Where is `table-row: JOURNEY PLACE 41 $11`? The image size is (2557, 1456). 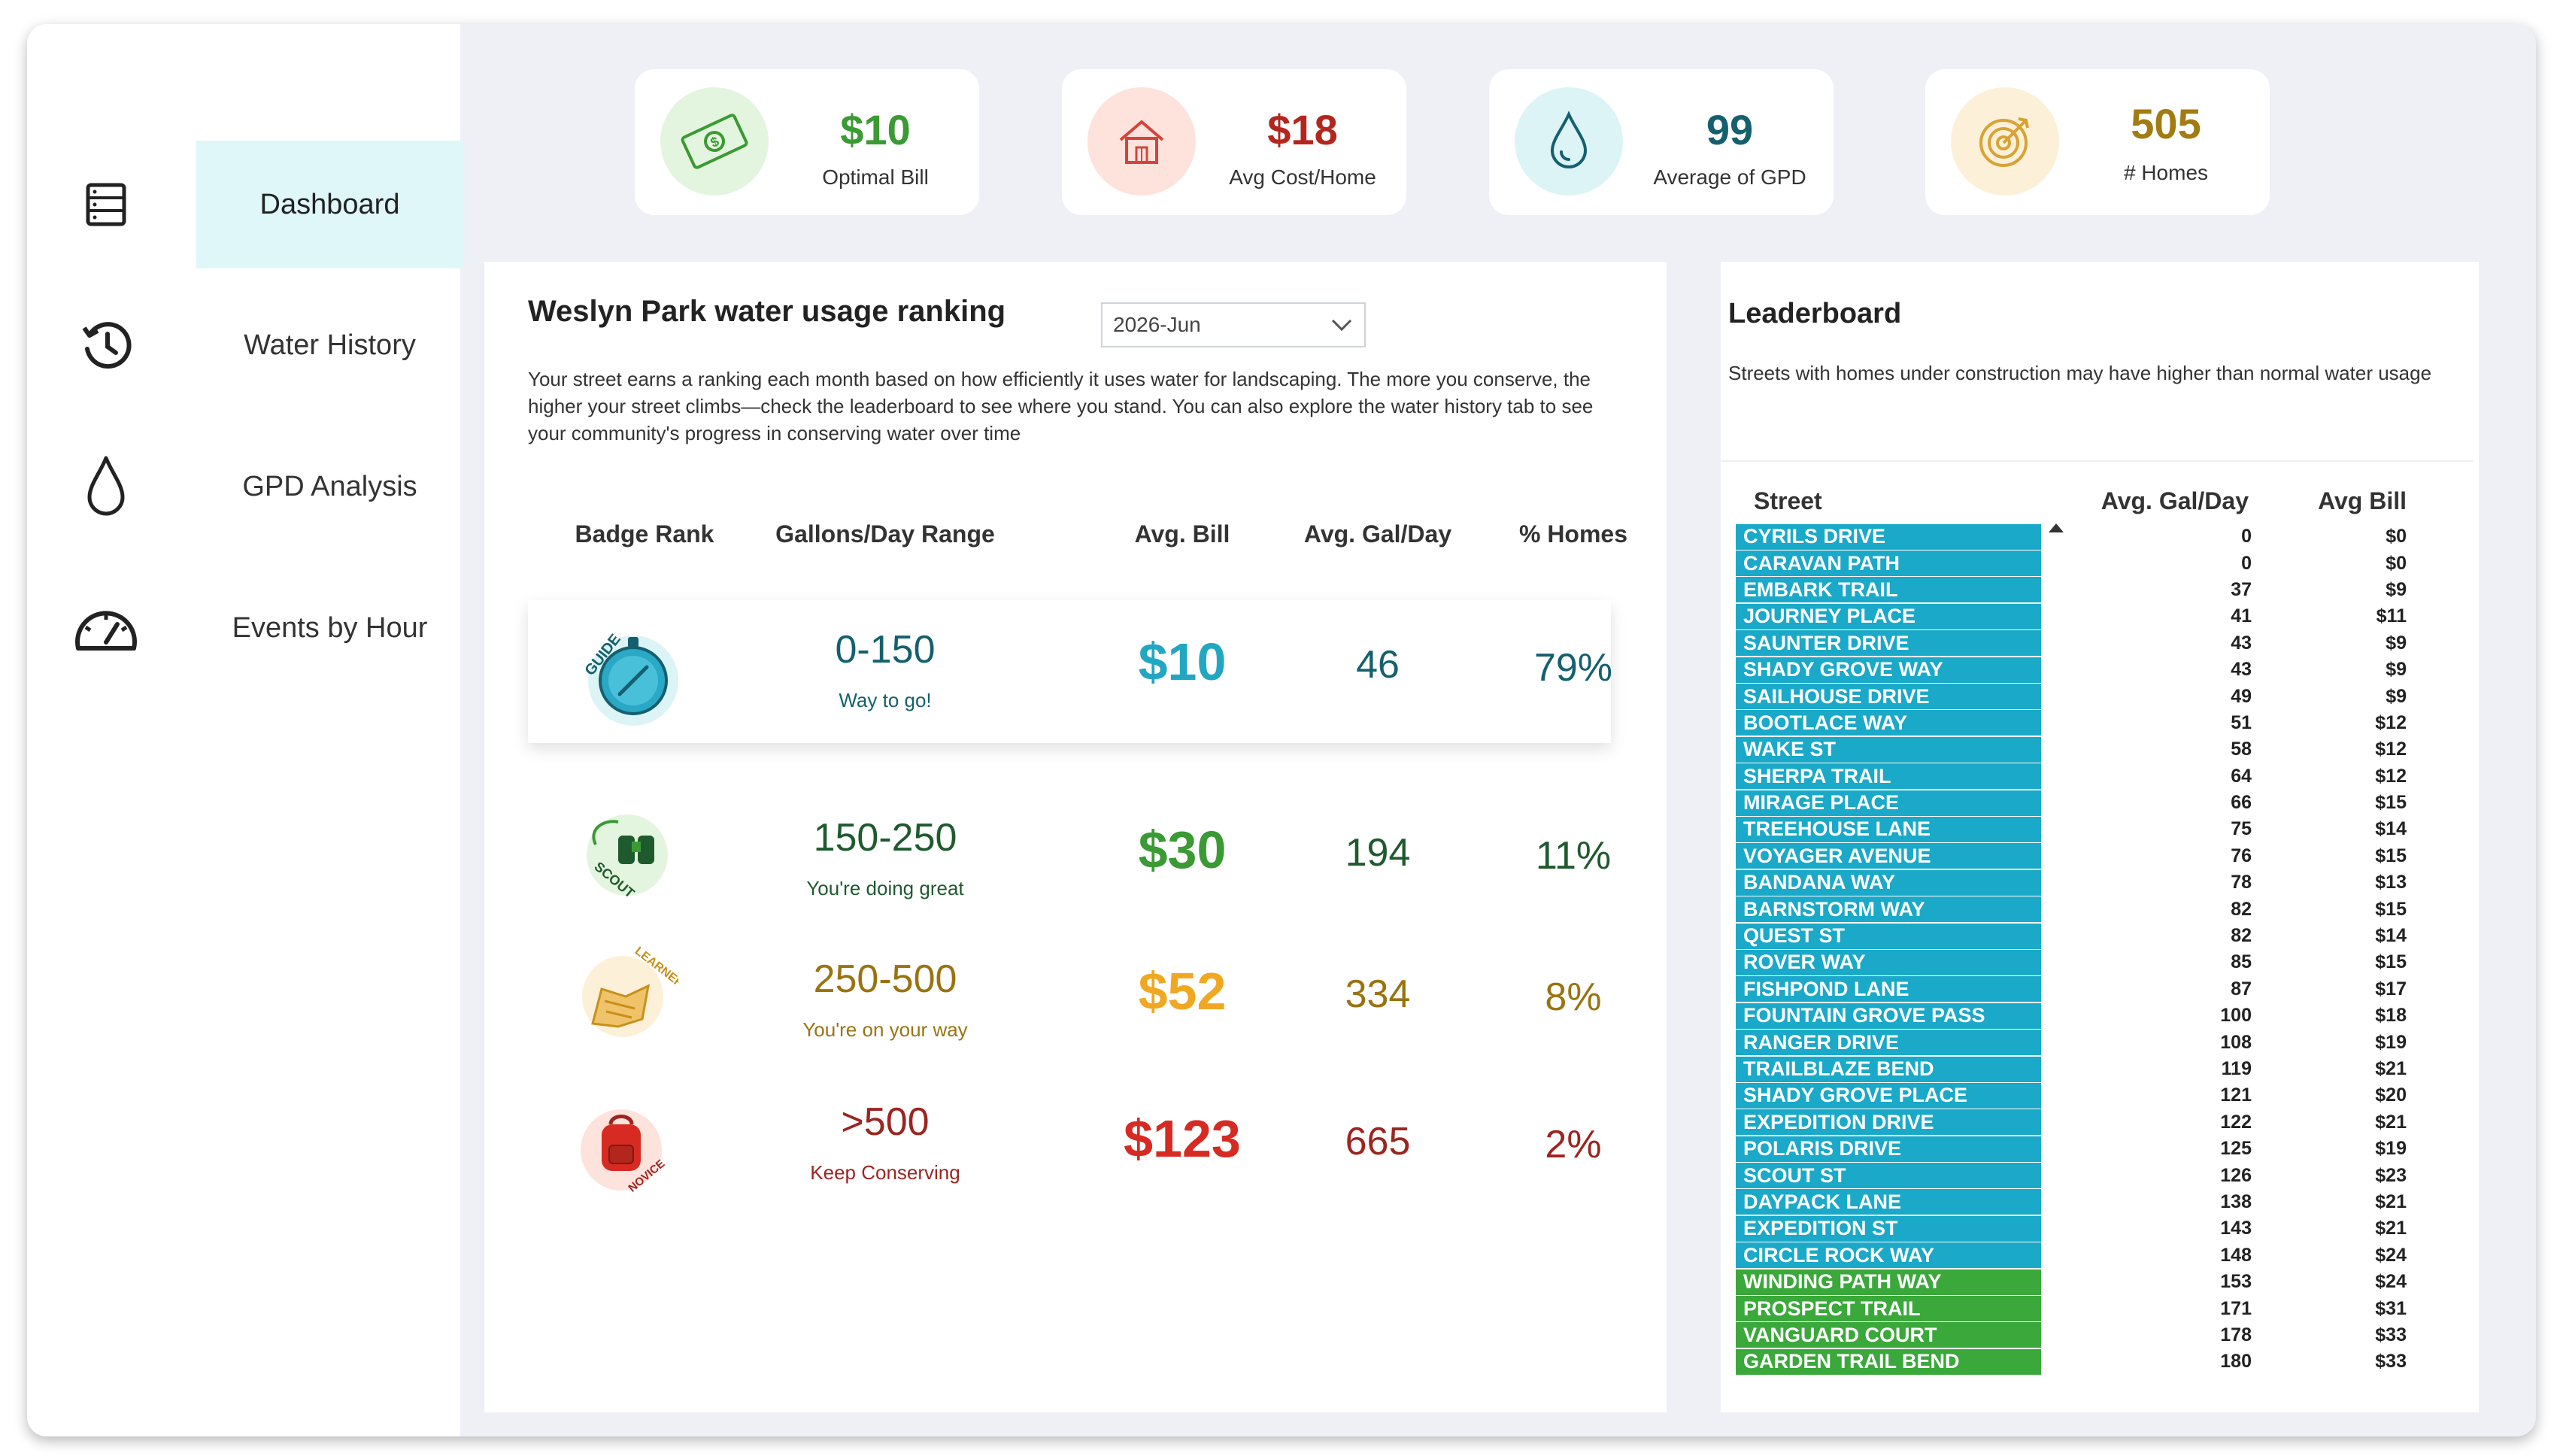 table-row: JOURNEY PLACE 41 $11 is located at coordinates (2104, 616).